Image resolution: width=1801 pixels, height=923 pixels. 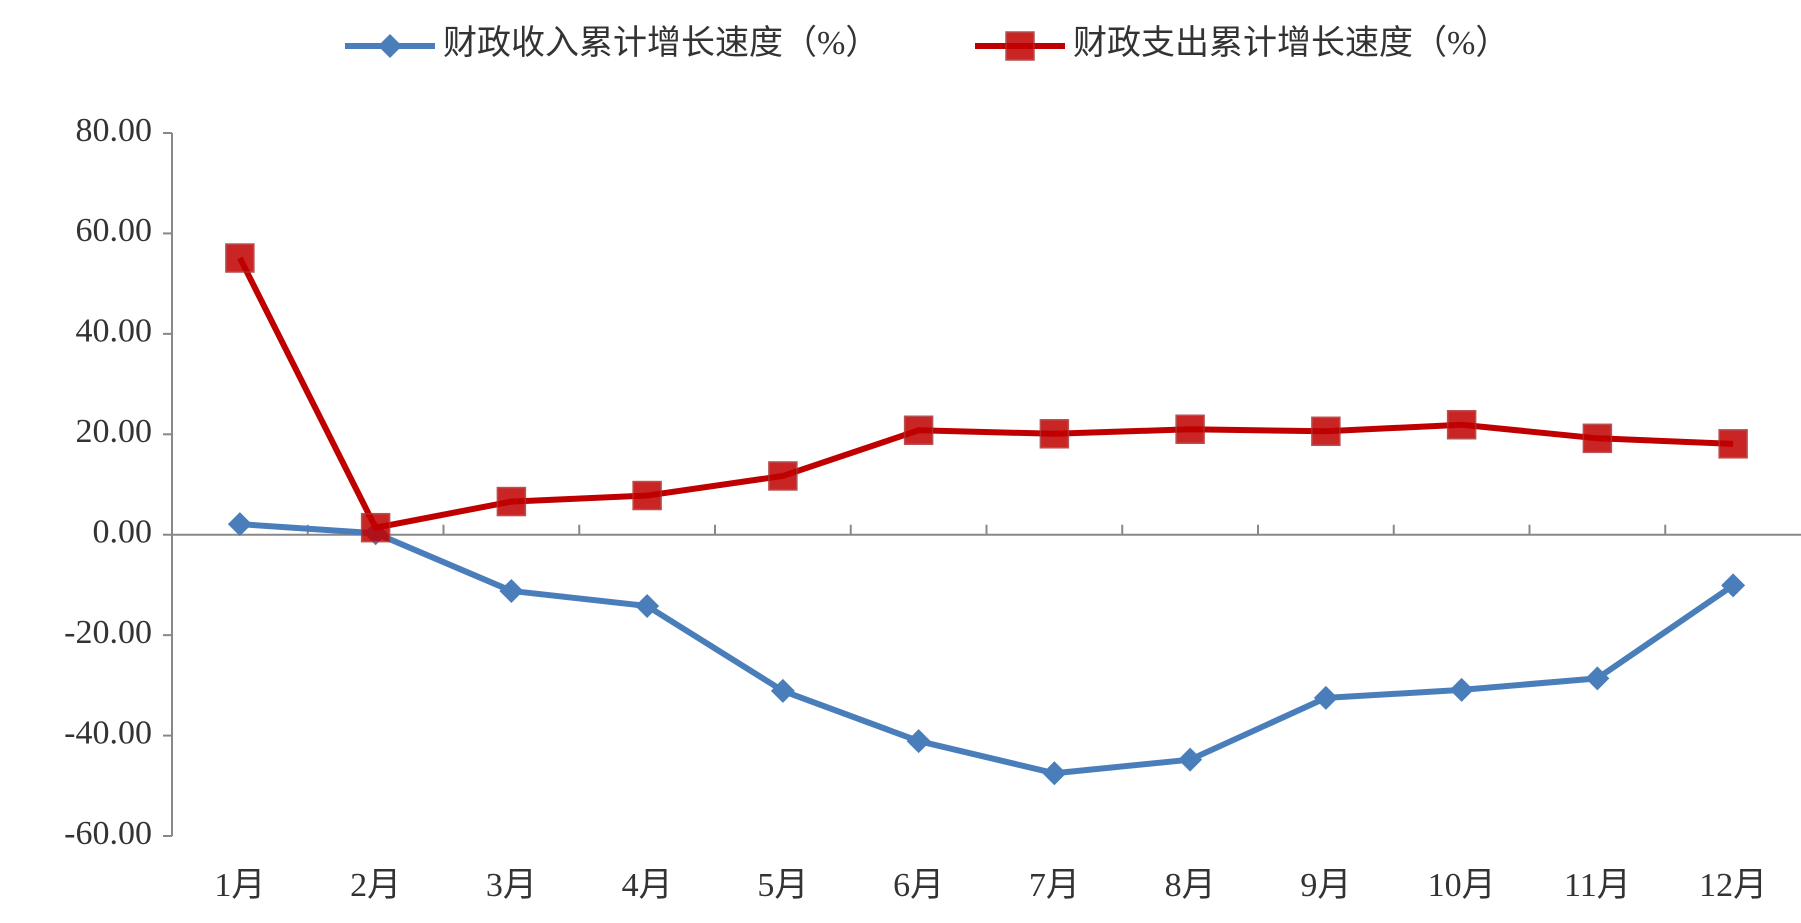 I want to click on x-tick-label: 1月, so click(x=239, y=885).